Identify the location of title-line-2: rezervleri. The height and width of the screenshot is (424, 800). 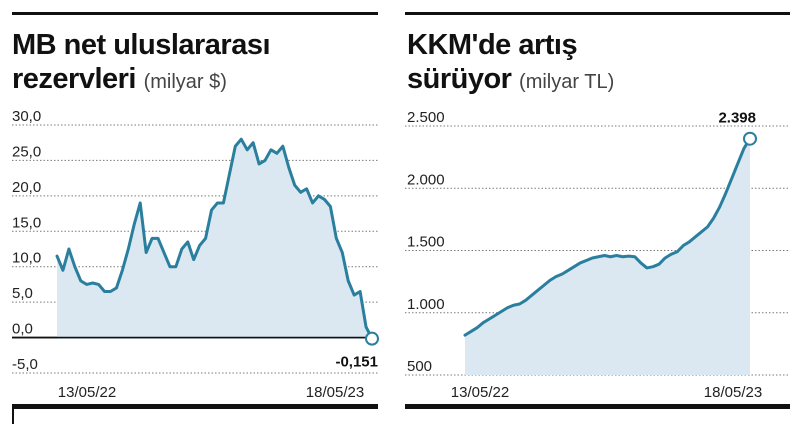
(74, 79).